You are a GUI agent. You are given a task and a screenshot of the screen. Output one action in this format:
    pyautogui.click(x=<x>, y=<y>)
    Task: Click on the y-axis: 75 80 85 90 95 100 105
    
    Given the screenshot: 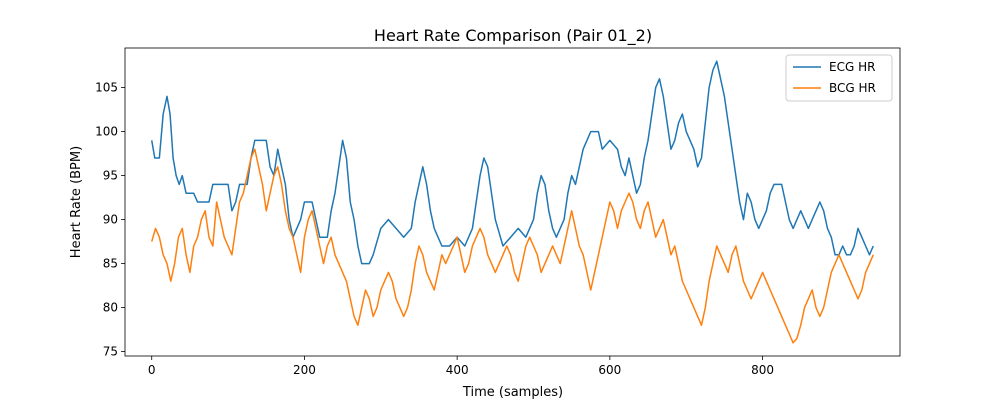 What is the action you would take?
    pyautogui.click(x=110, y=220)
    